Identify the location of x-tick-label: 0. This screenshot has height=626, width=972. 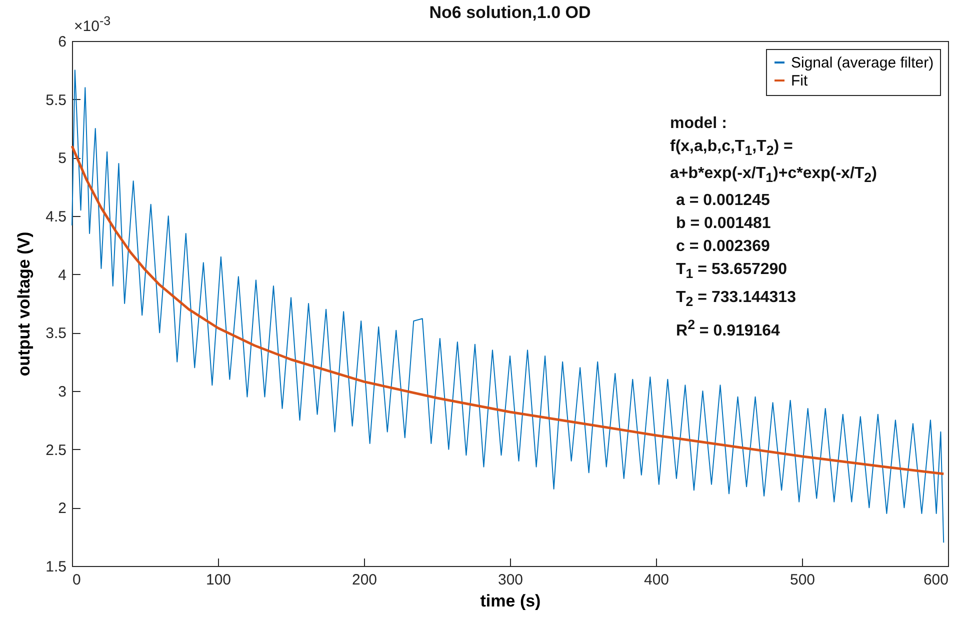
(76, 580).